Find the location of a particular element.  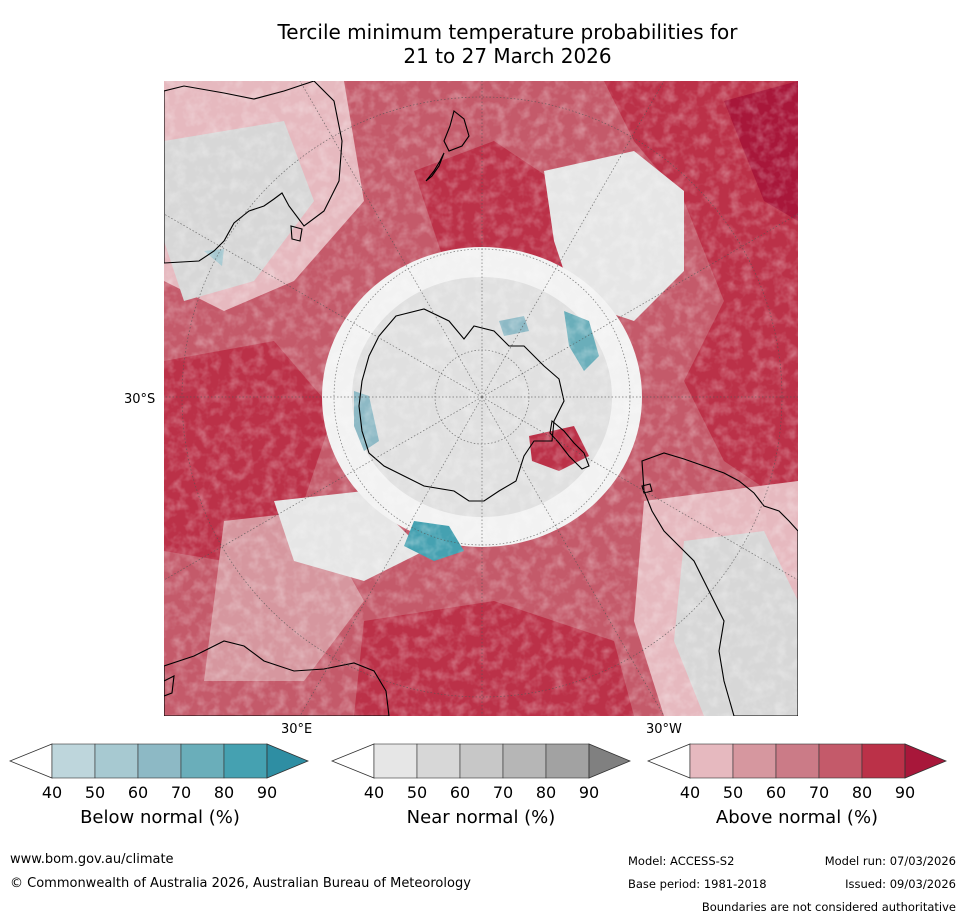

colorbar-near is located at coordinates (481, 761).